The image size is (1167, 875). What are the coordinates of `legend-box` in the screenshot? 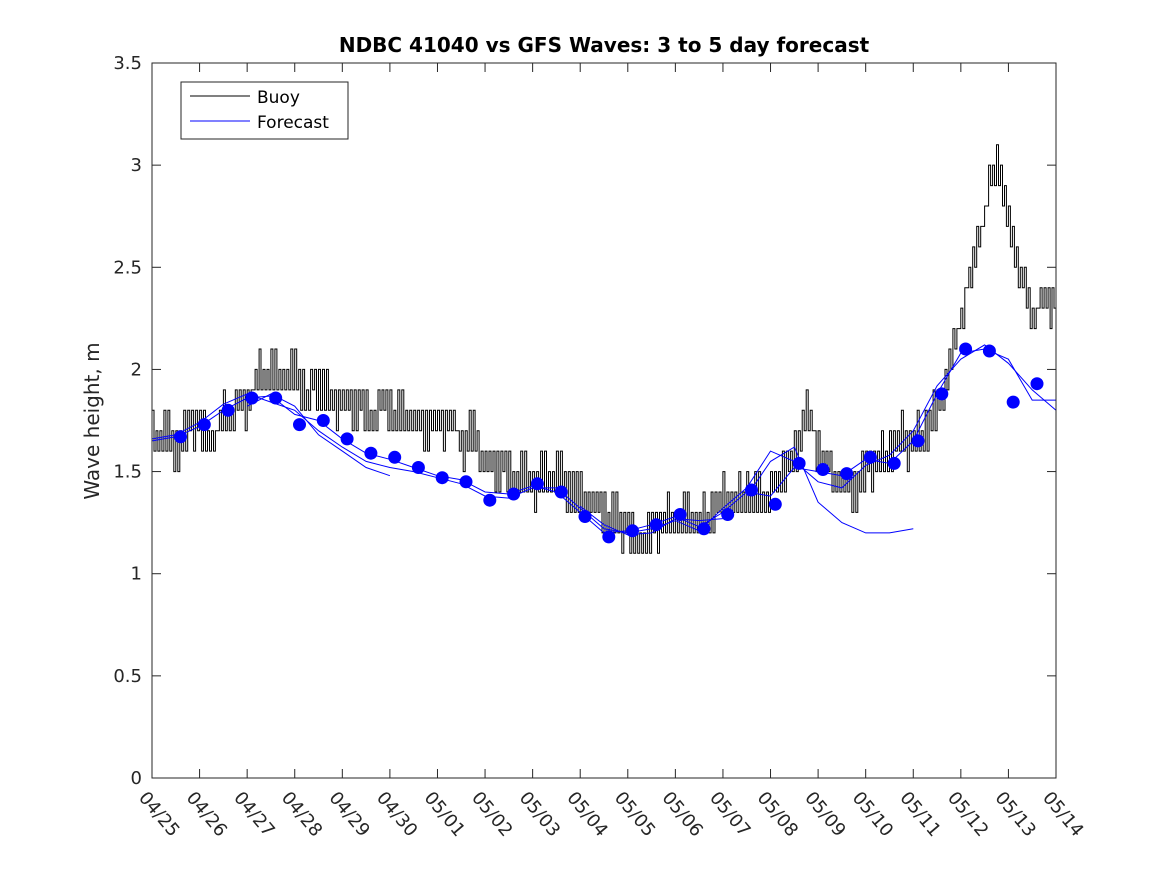 It's located at (264, 110).